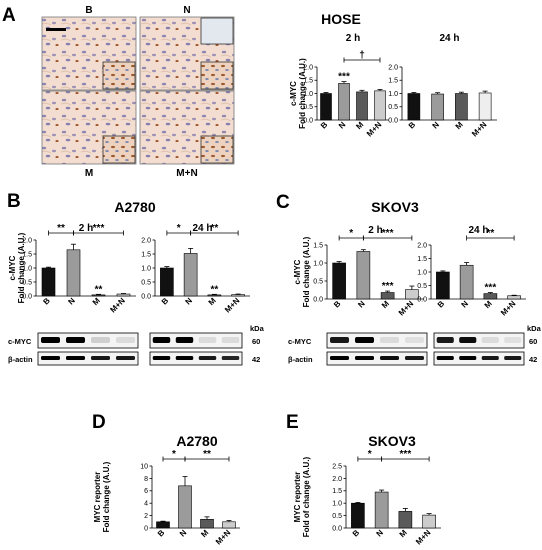 This screenshot has width=542, height=550. Describe the element at coordinates (56, 29) in the screenshot. I see `scale-bar` at that location.